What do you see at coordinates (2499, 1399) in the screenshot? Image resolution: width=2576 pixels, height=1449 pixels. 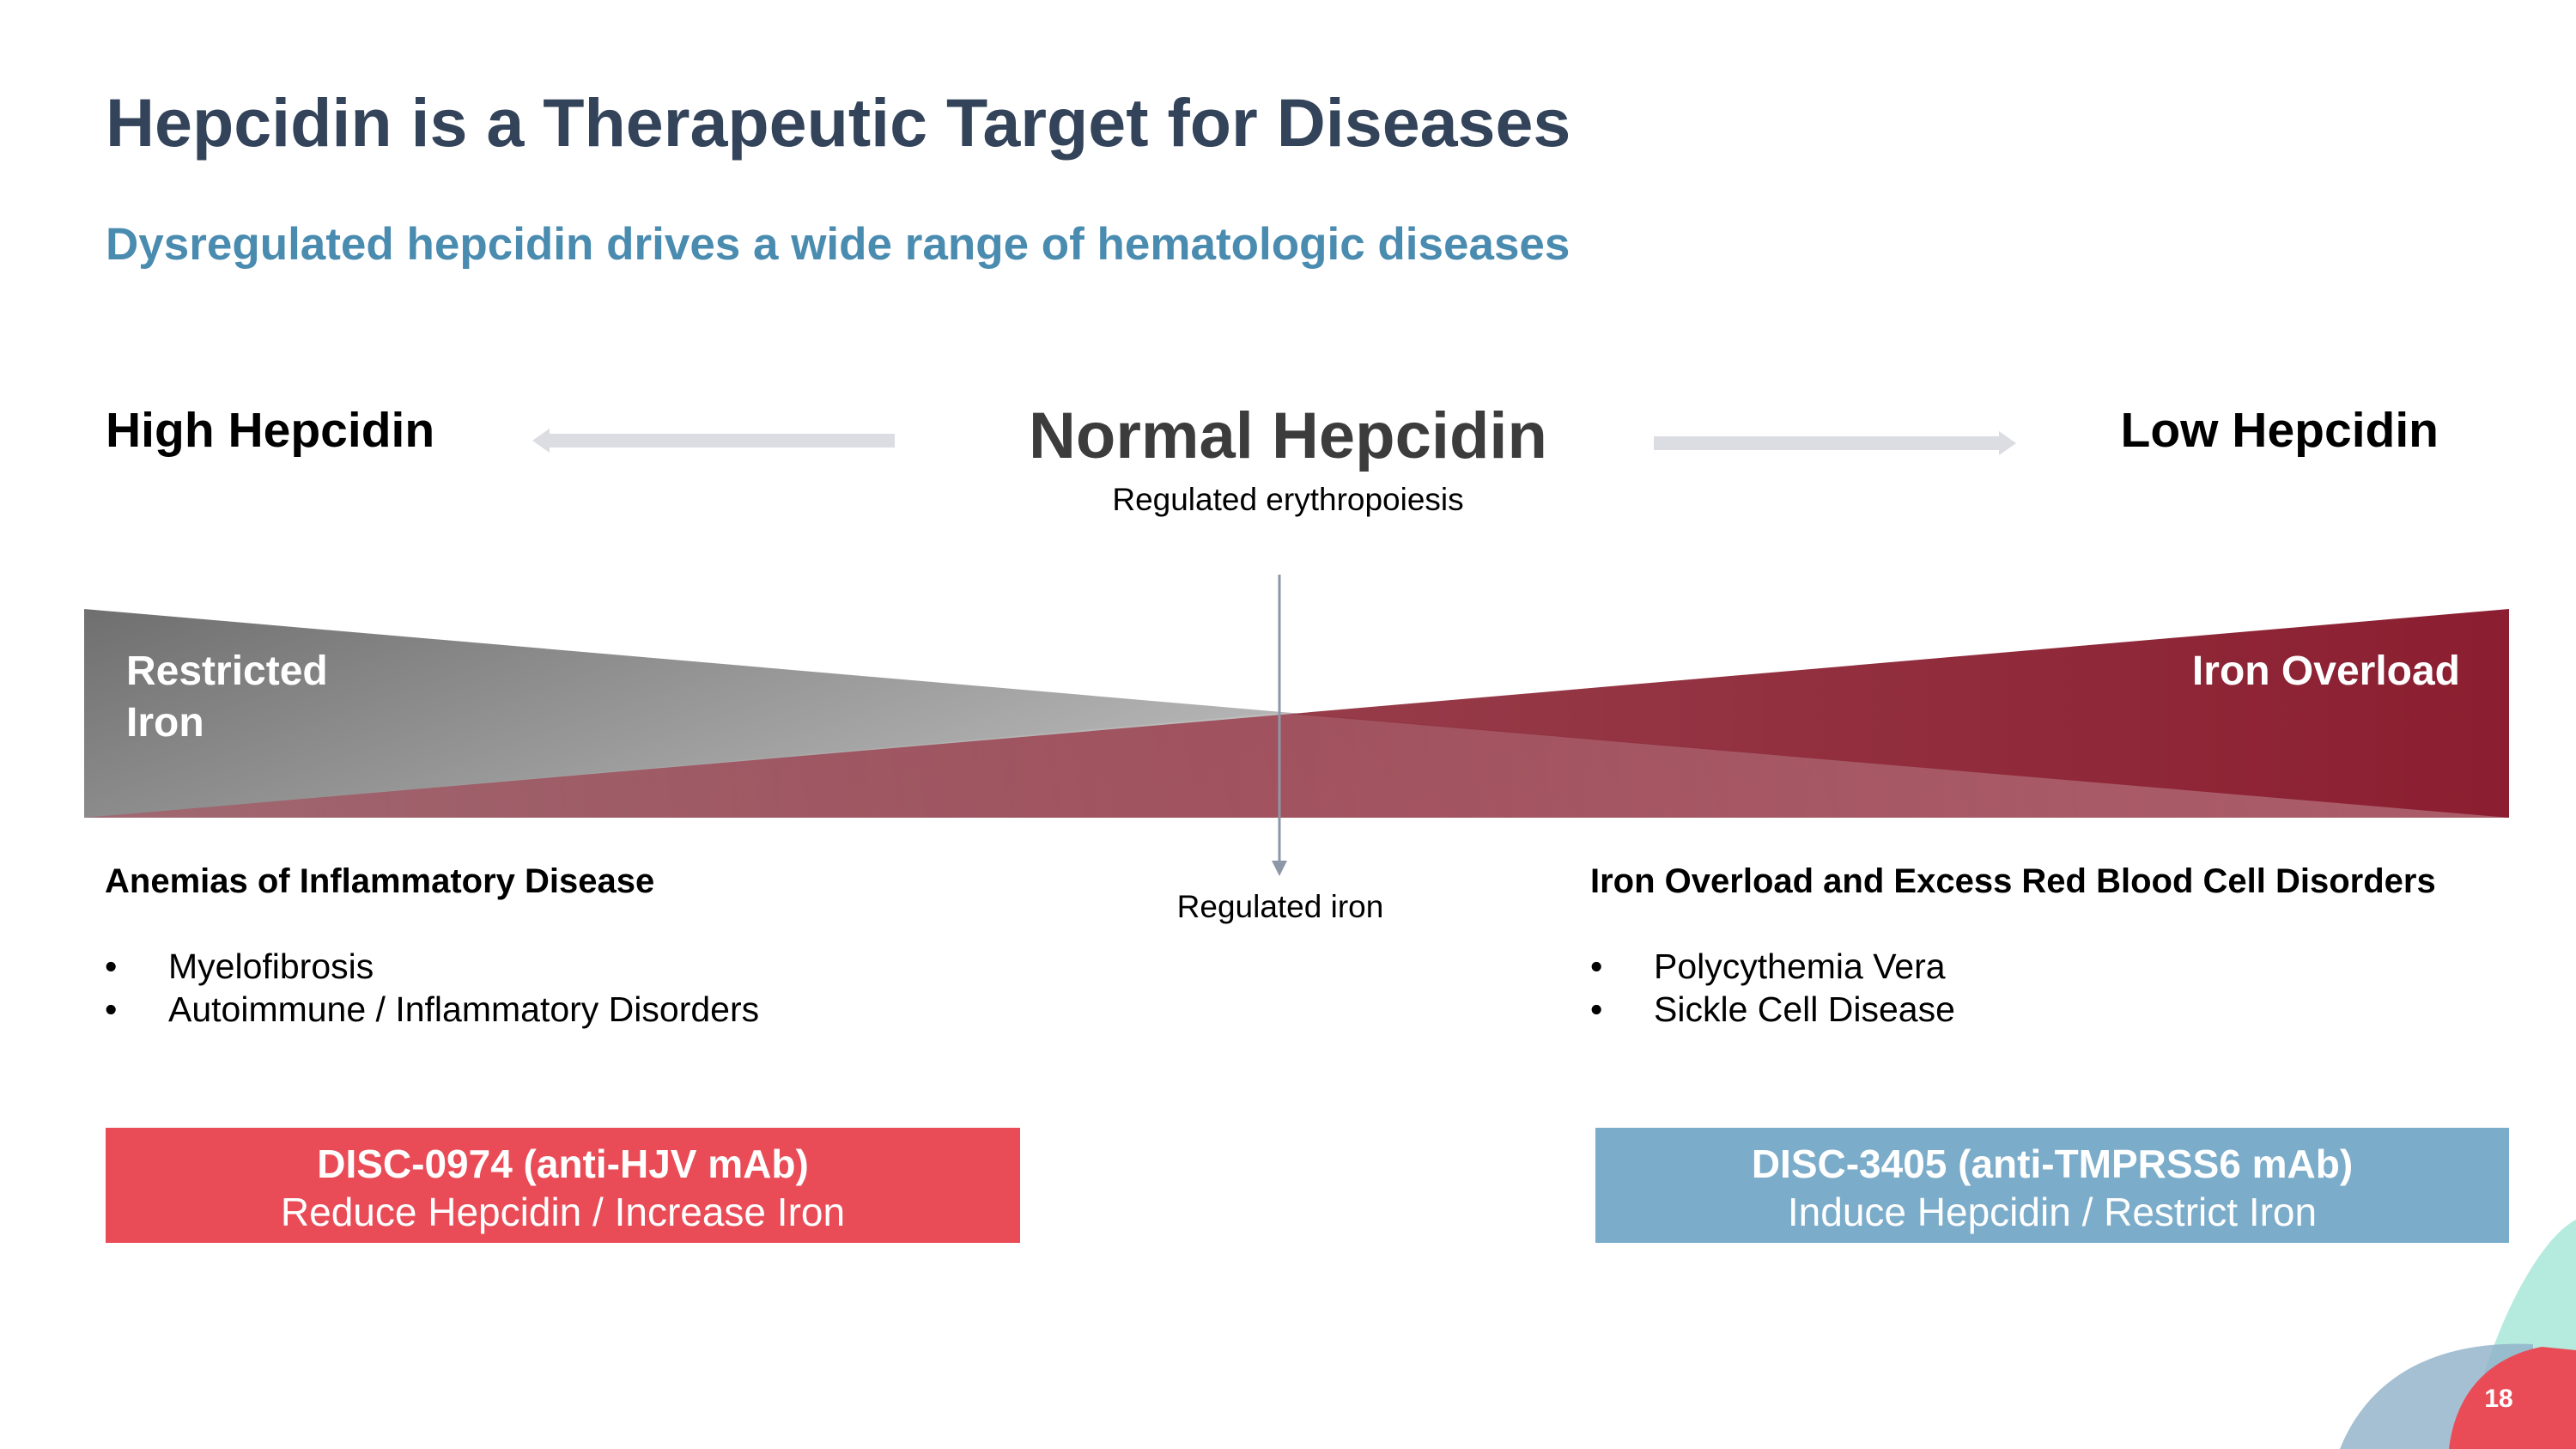 I see `page-number: 18` at bounding box center [2499, 1399].